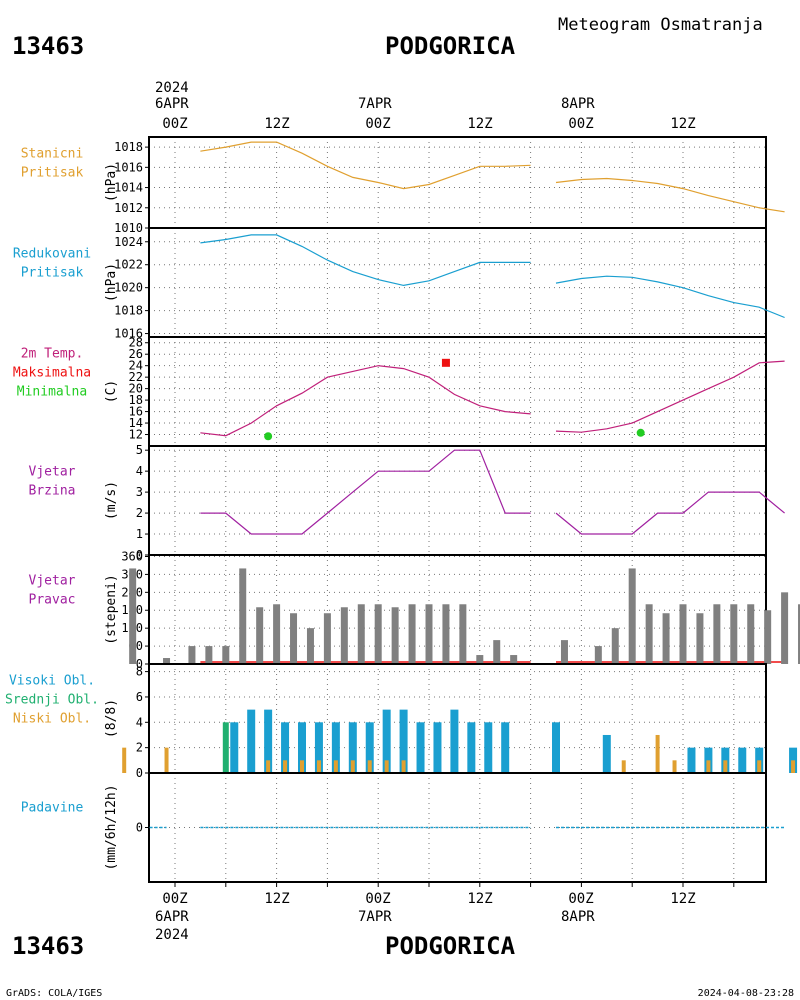 The image size is (800, 1000). I want to click on panel-label: Redukovani, so click(52, 254).